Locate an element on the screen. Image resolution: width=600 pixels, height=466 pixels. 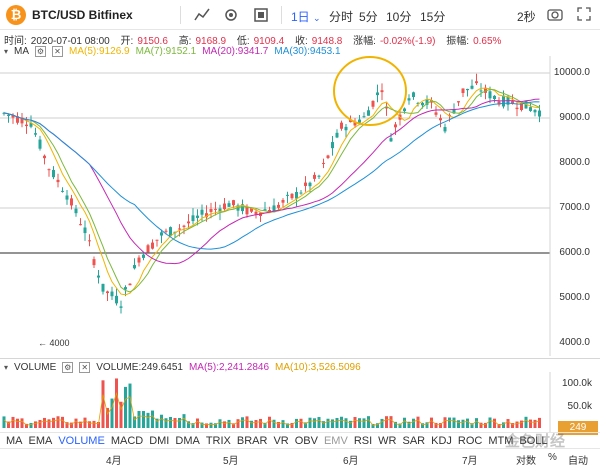
symbol-title: BTC/USD Bitfinex is located at coordinates (82, 15).